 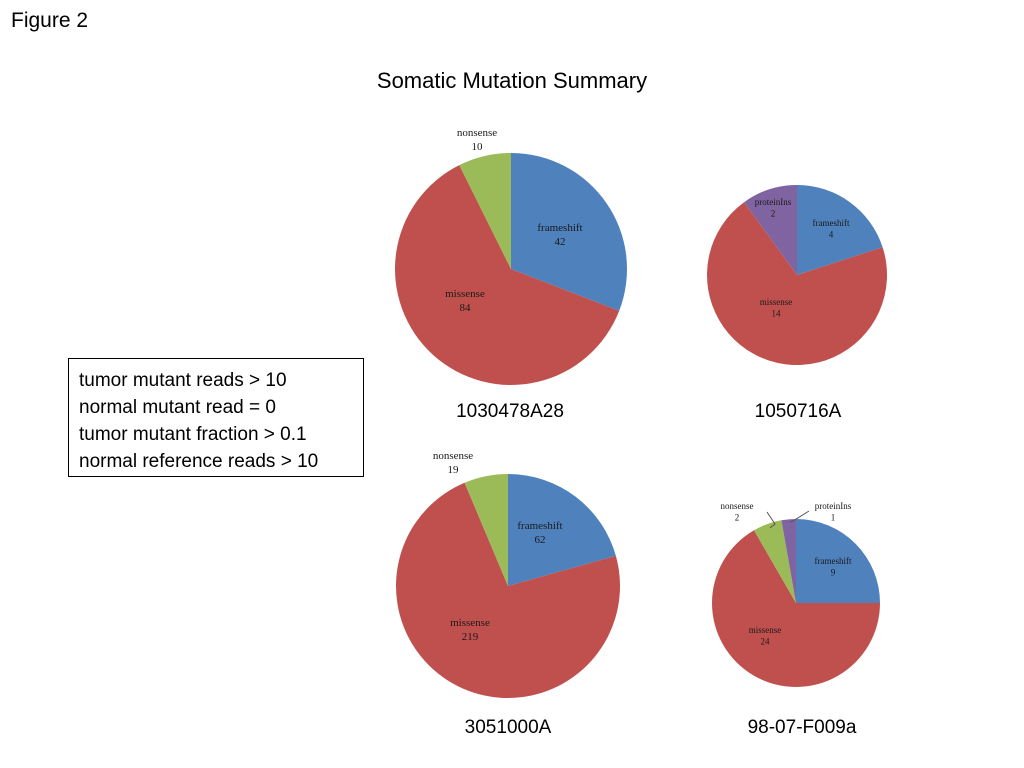 What do you see at coordinates (737, 511) in the screenshot?
I see `slice-label-nonsense: nonsense 2` at bounding box center [737, 511].